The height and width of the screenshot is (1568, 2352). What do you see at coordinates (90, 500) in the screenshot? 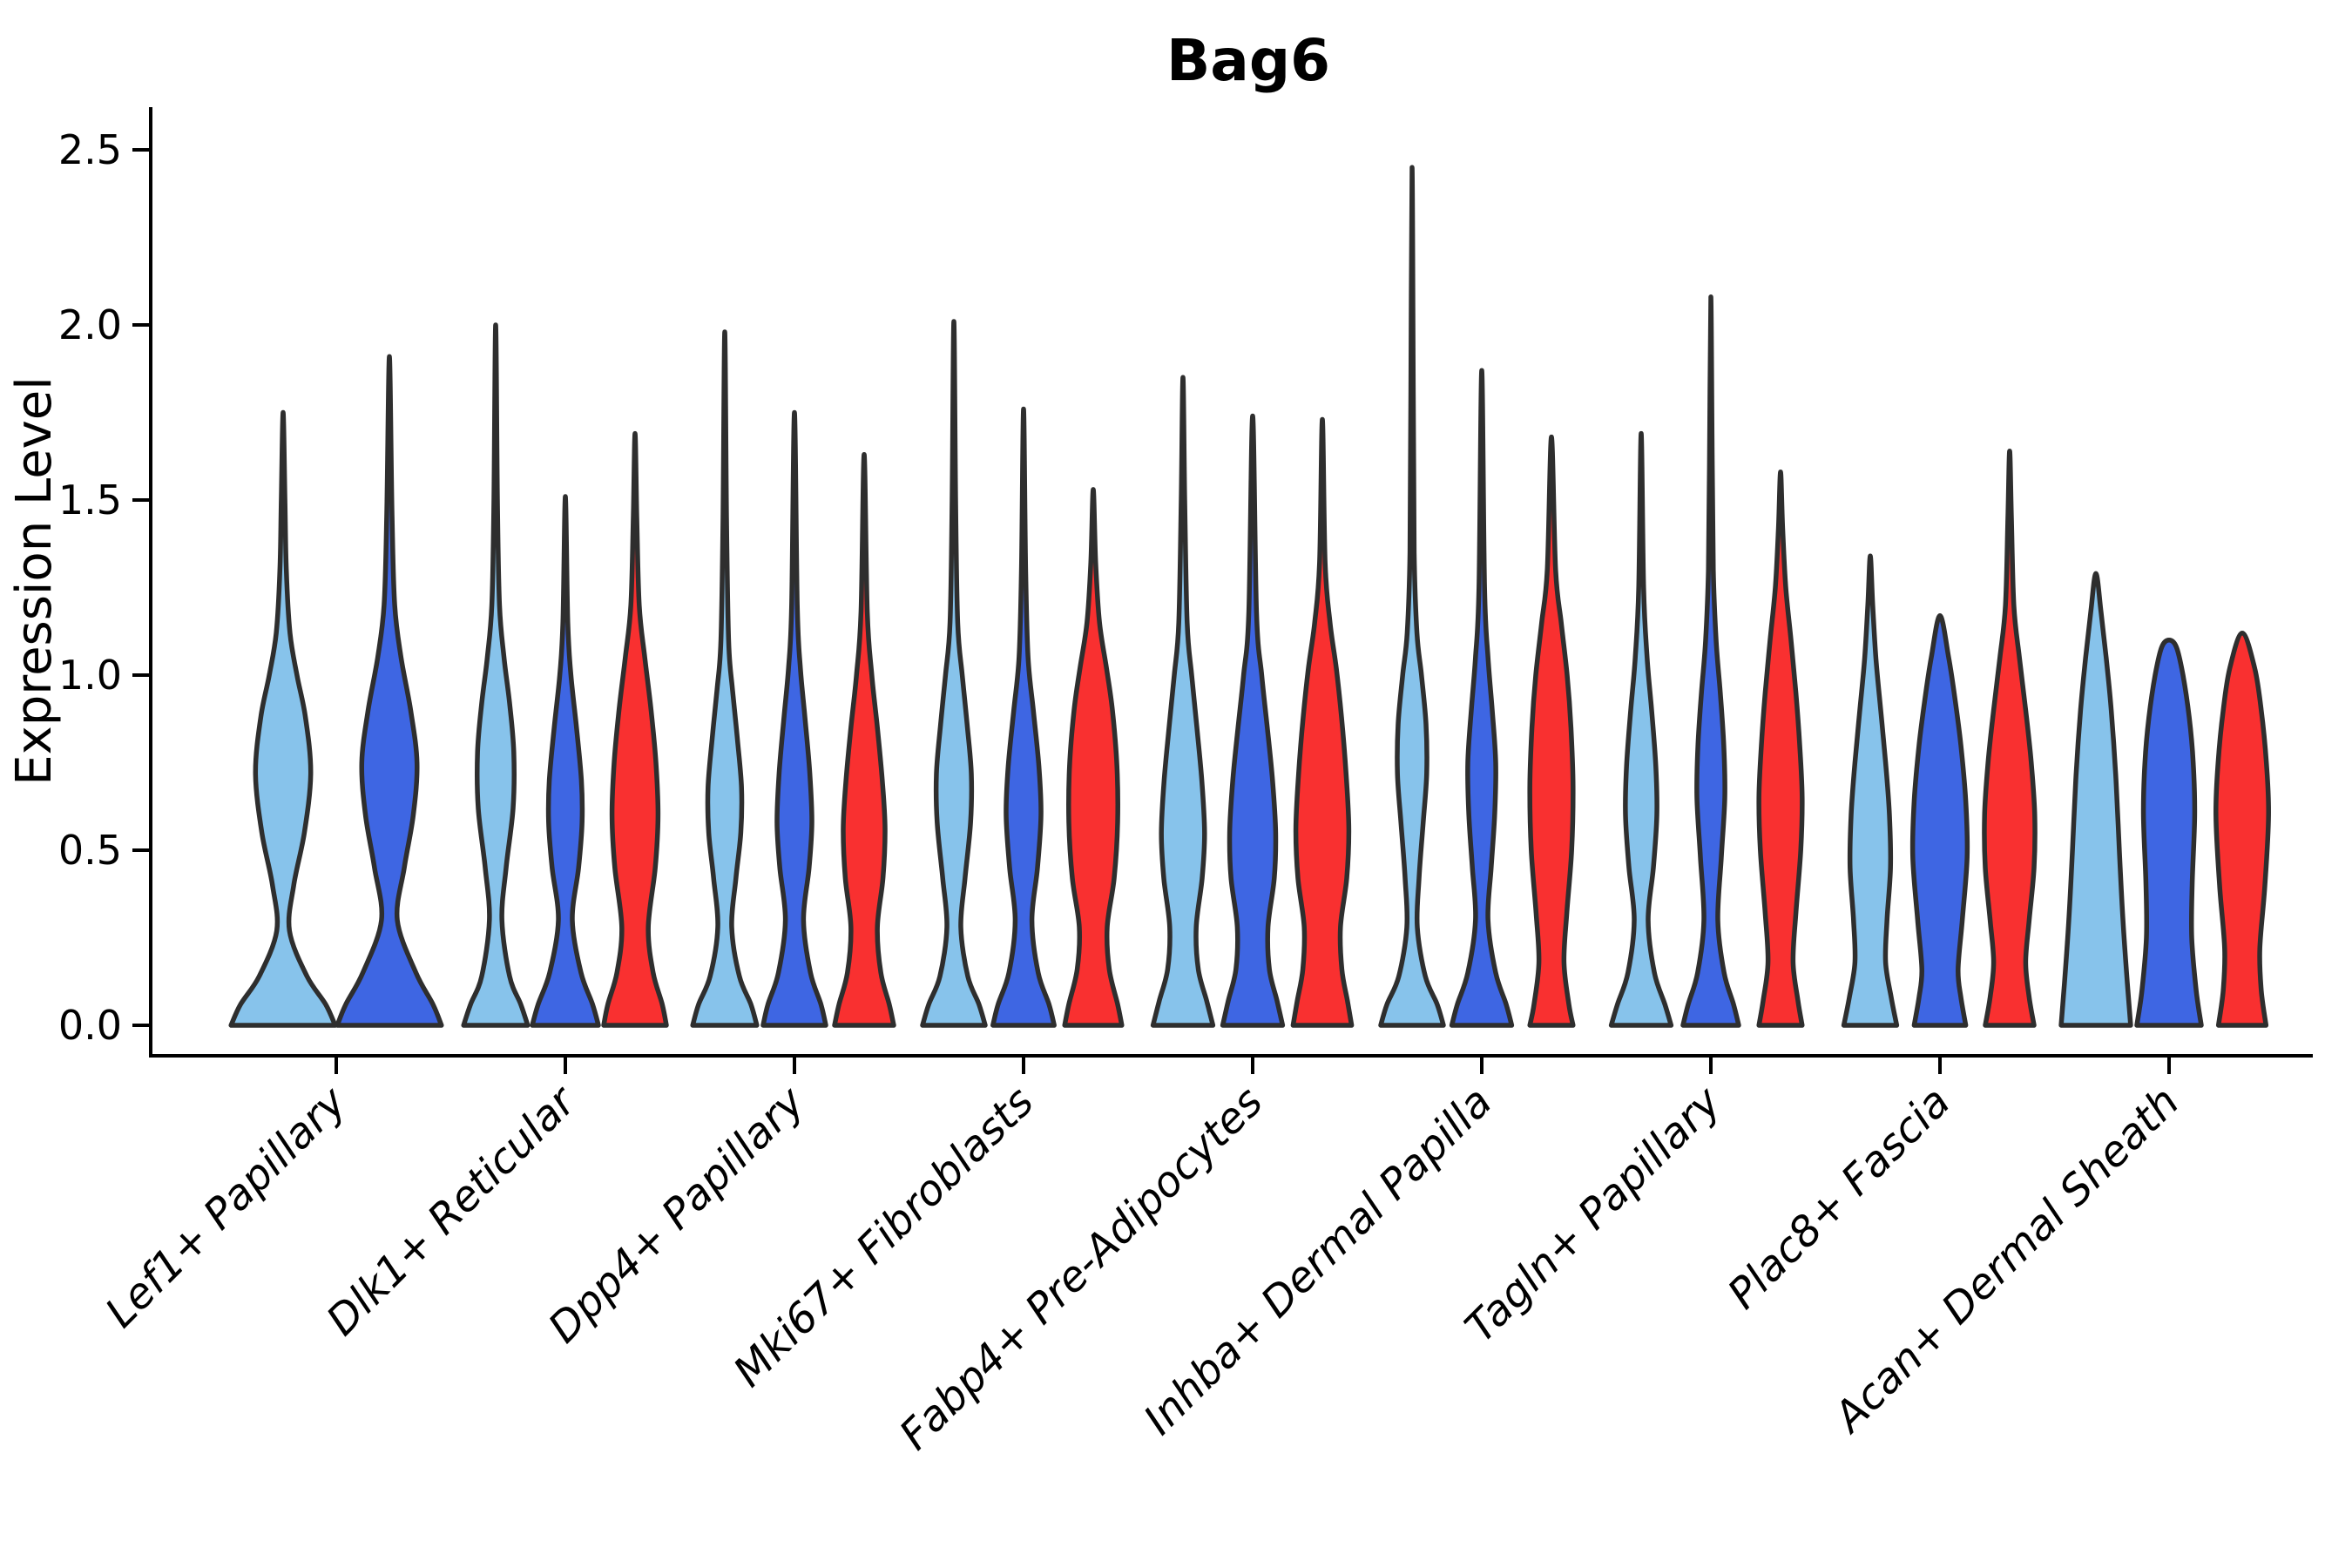
I see `y-tick-label: 1.5` at bounding box center [90, 500].